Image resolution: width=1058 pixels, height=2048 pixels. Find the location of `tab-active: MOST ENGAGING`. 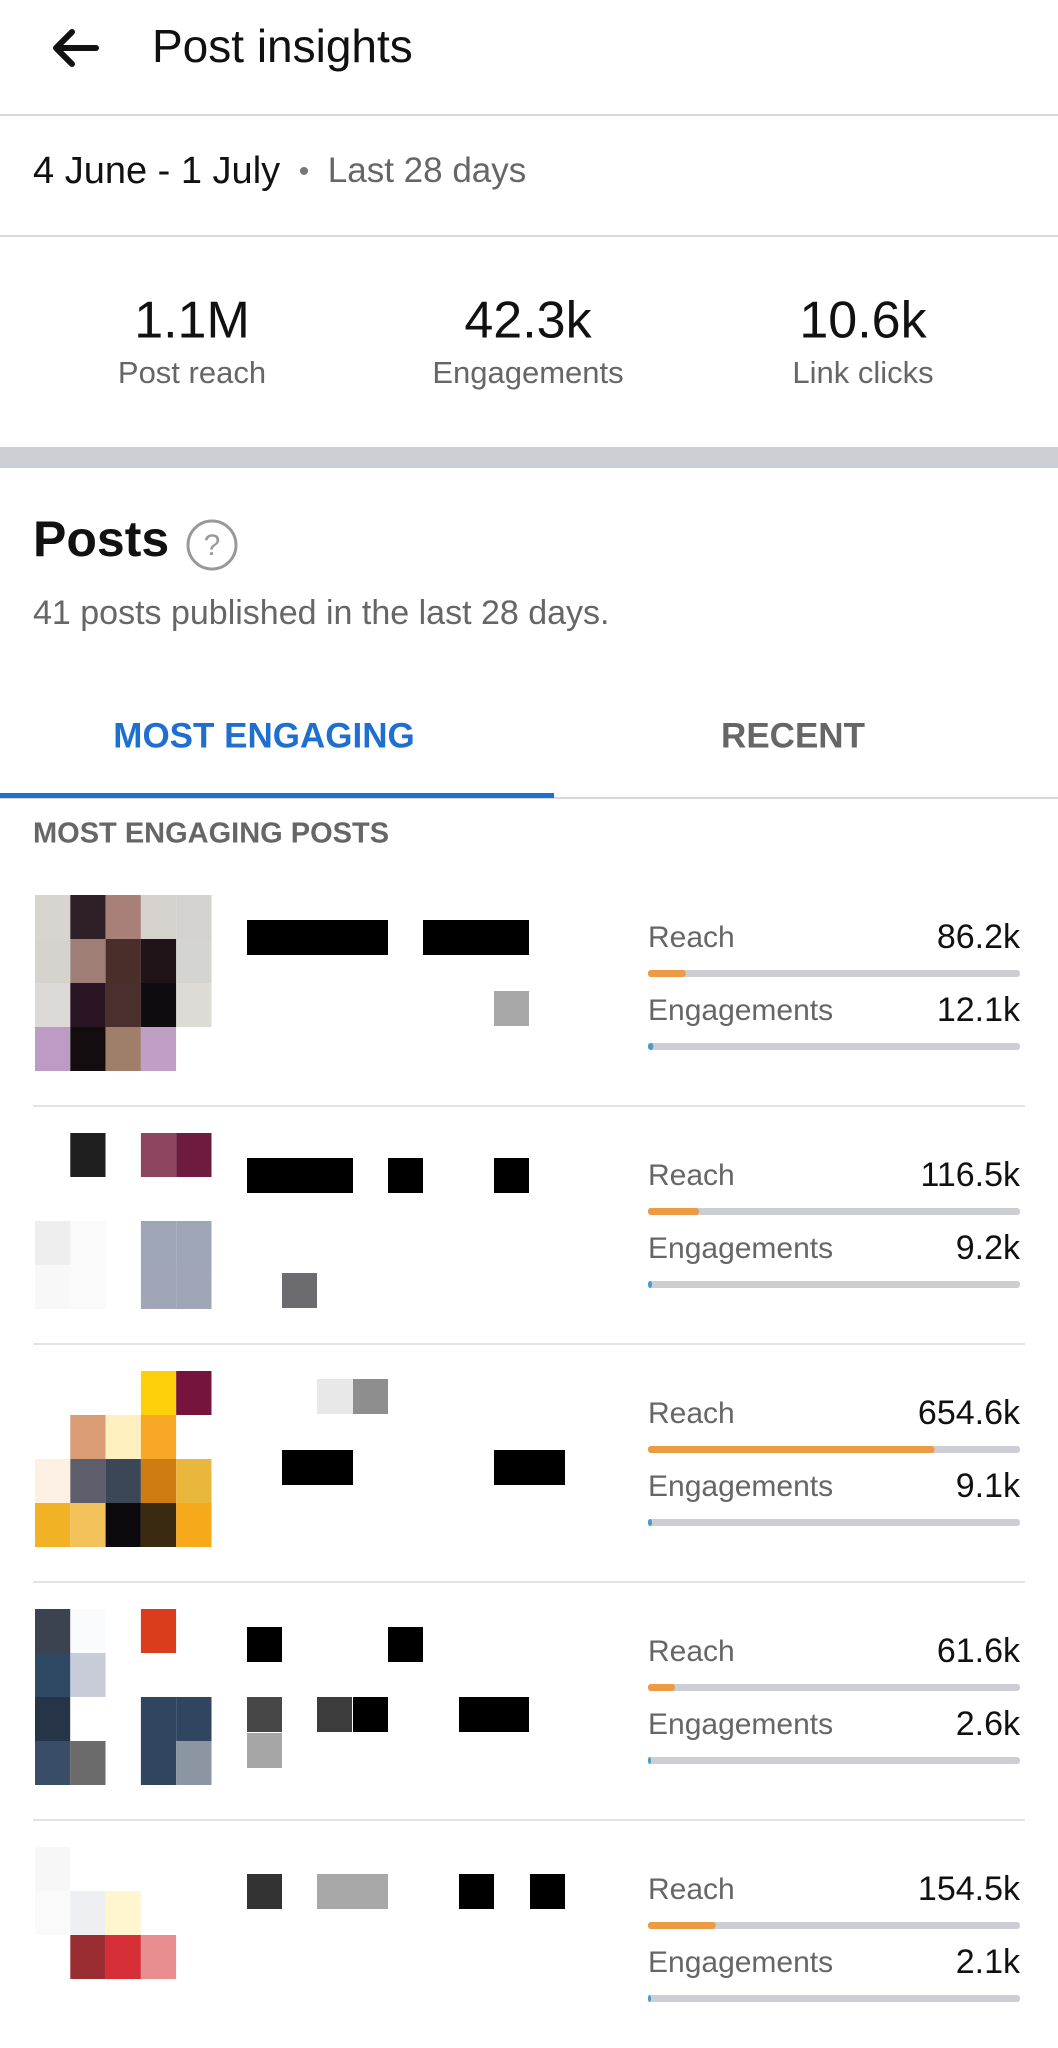

tab-active: MOST ENGAGING is located at coordinates (263, 735).